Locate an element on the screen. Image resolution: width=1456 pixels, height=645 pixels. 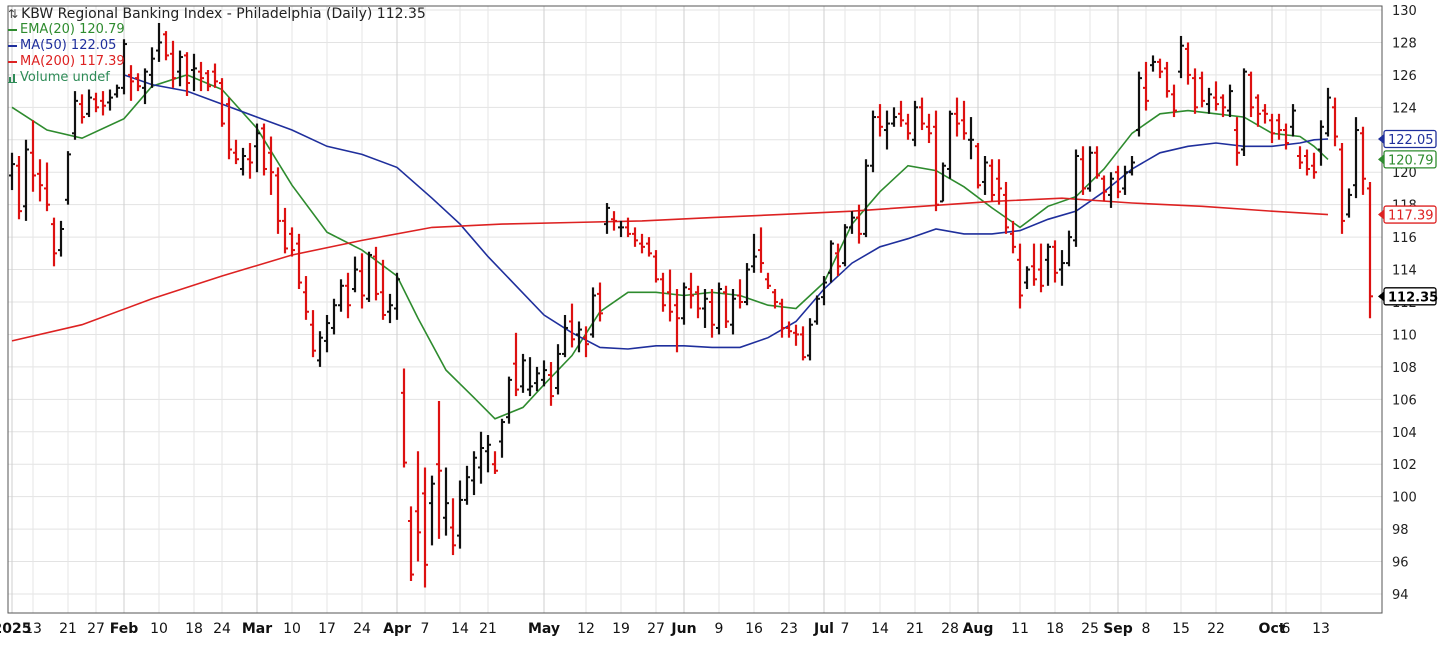
x-tick-label: 8 is located at coordinates (1146, 629).